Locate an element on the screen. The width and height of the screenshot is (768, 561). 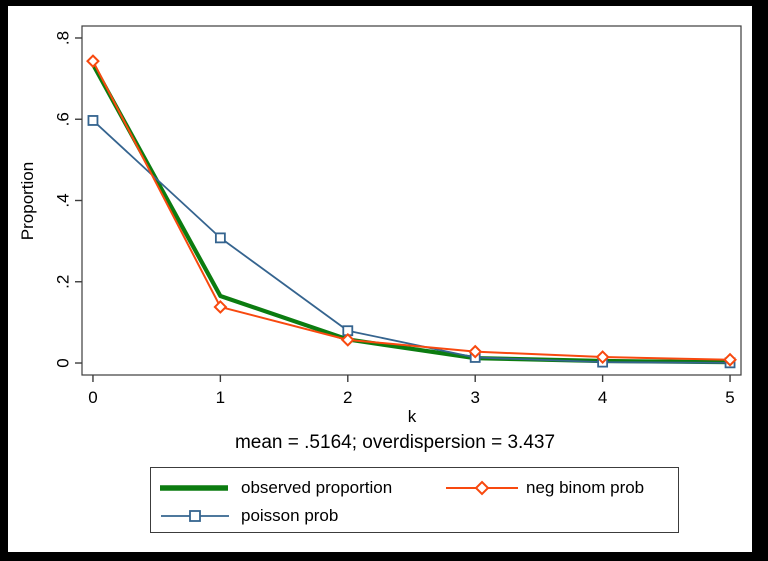
y-axis-title: Proportion is located at coordinates (27, 201).